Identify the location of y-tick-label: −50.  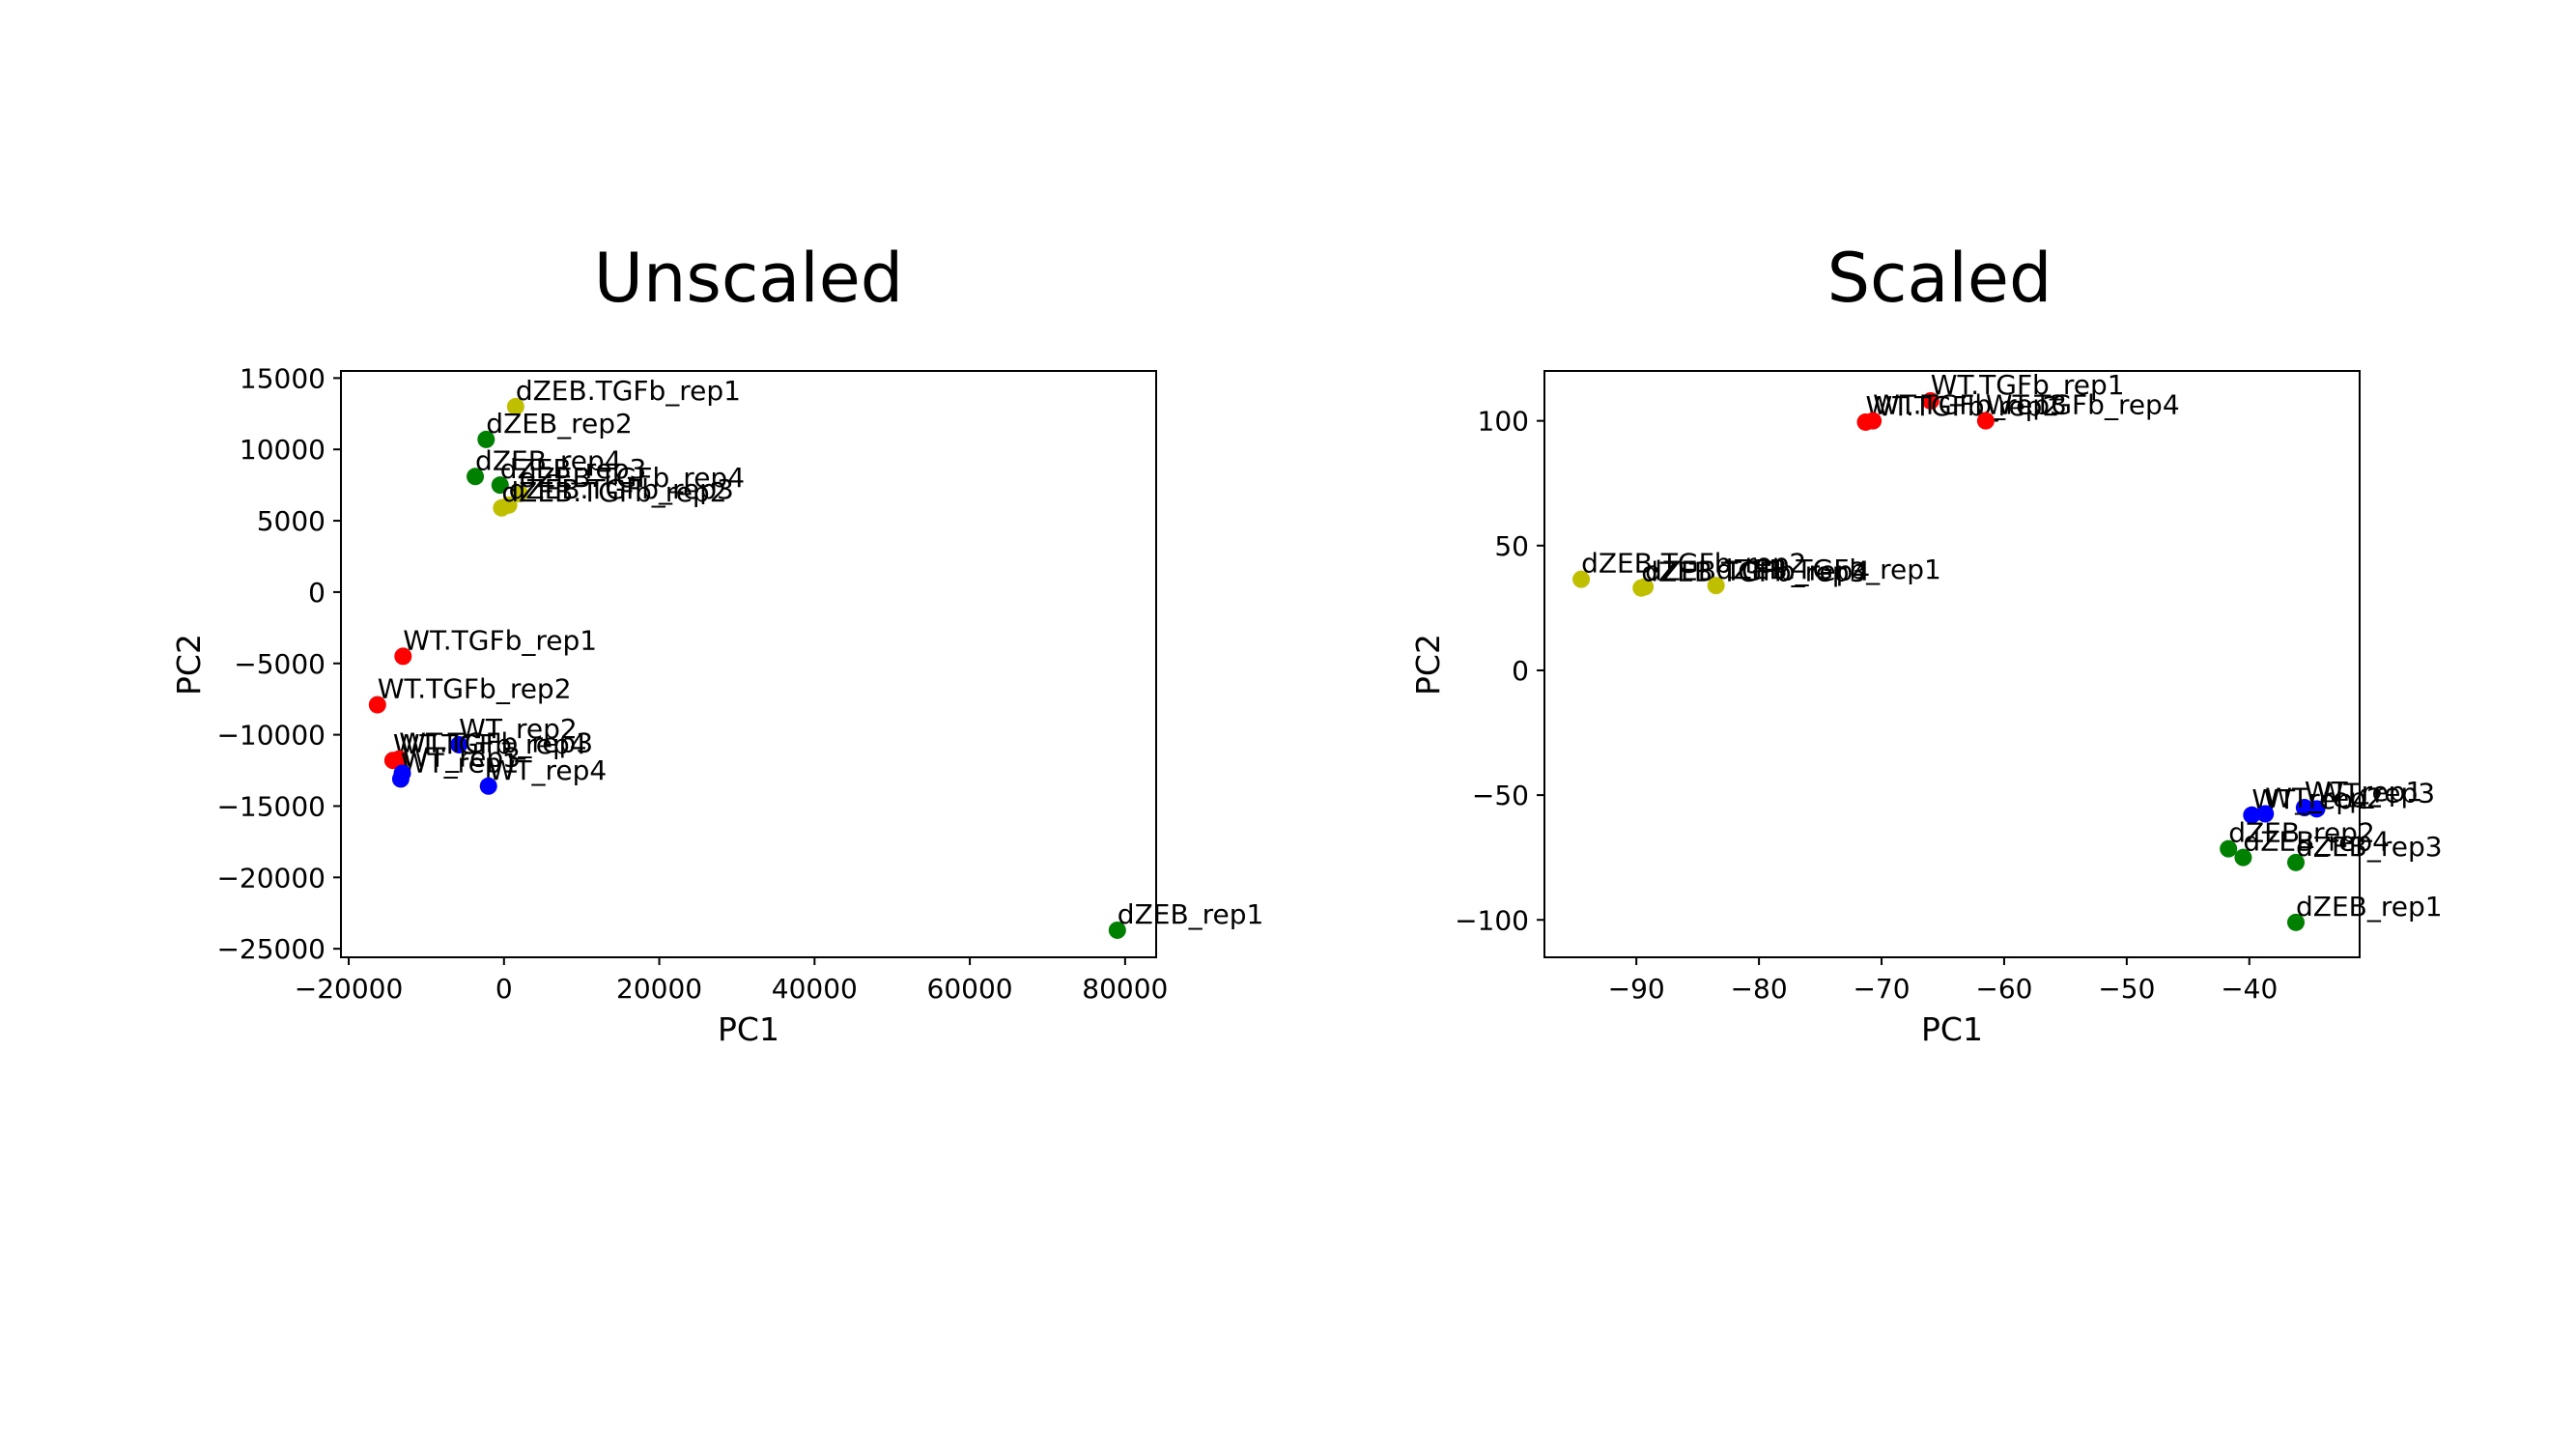
(1500, 795).